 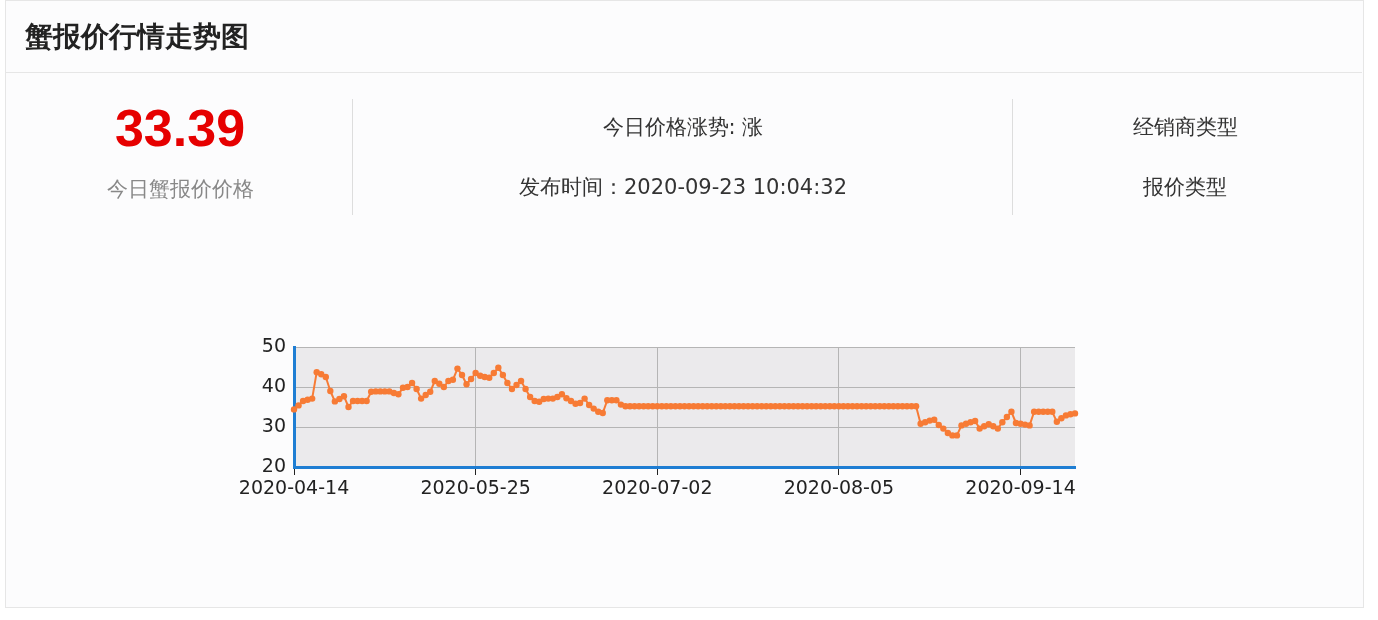 I want to click on y-tick-label: 20, so click(x=273, y=464).